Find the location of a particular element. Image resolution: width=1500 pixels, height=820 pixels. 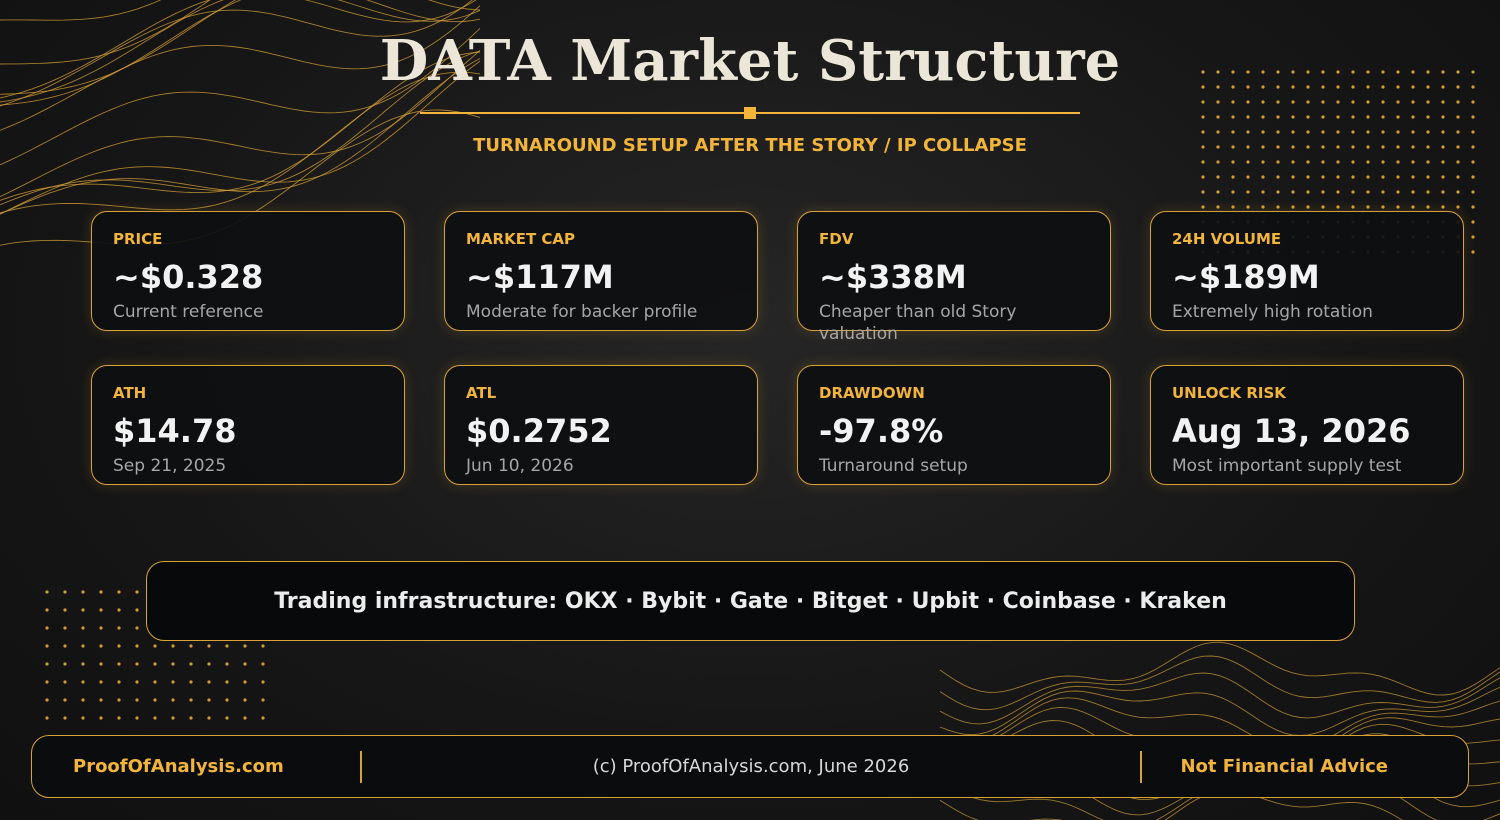

metric-value: ~$117M is located at coordinates (540, 277).